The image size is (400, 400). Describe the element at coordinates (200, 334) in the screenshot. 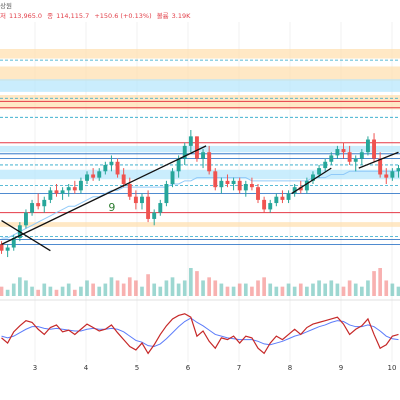

I see `rsi-line` at that location.